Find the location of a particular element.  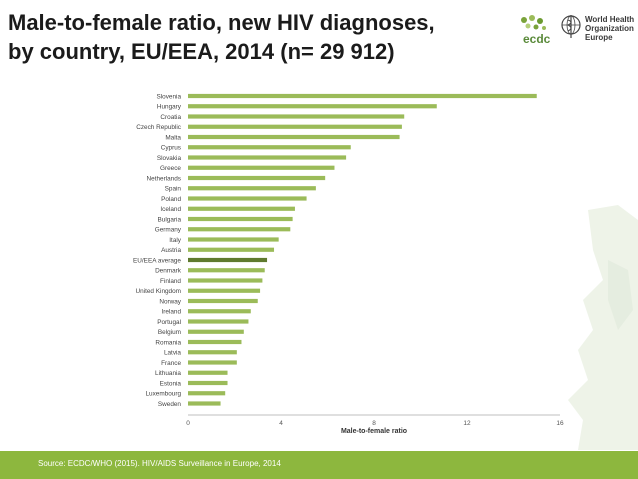

bar-lithuania is located at coordinates (208, 372).